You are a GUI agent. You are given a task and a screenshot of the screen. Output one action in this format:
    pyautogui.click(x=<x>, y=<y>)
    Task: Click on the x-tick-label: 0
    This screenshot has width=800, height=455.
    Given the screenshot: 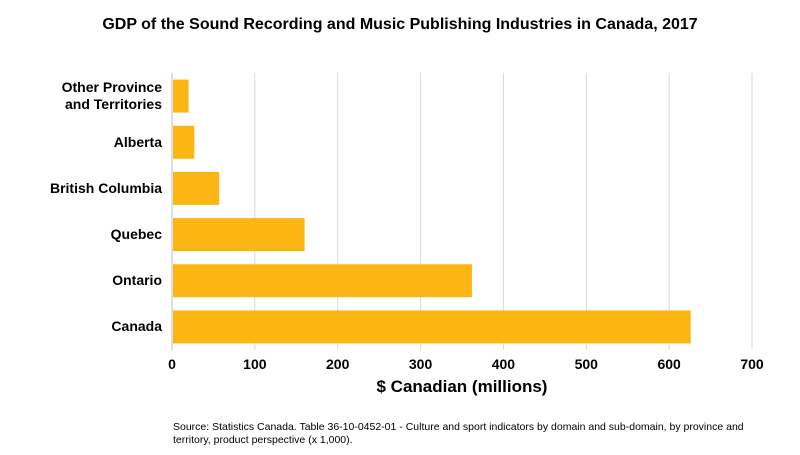 What is the action you would take?
    pyautogui.click(x=172, y=364)
    